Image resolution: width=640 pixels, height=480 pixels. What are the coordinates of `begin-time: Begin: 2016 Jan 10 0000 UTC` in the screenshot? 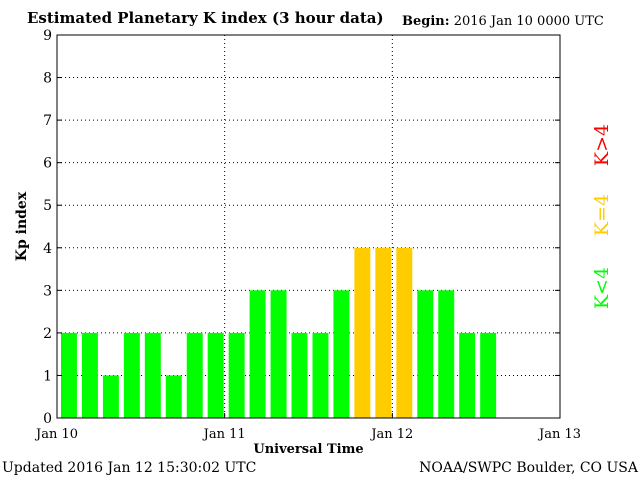 It's located at (503, 21).